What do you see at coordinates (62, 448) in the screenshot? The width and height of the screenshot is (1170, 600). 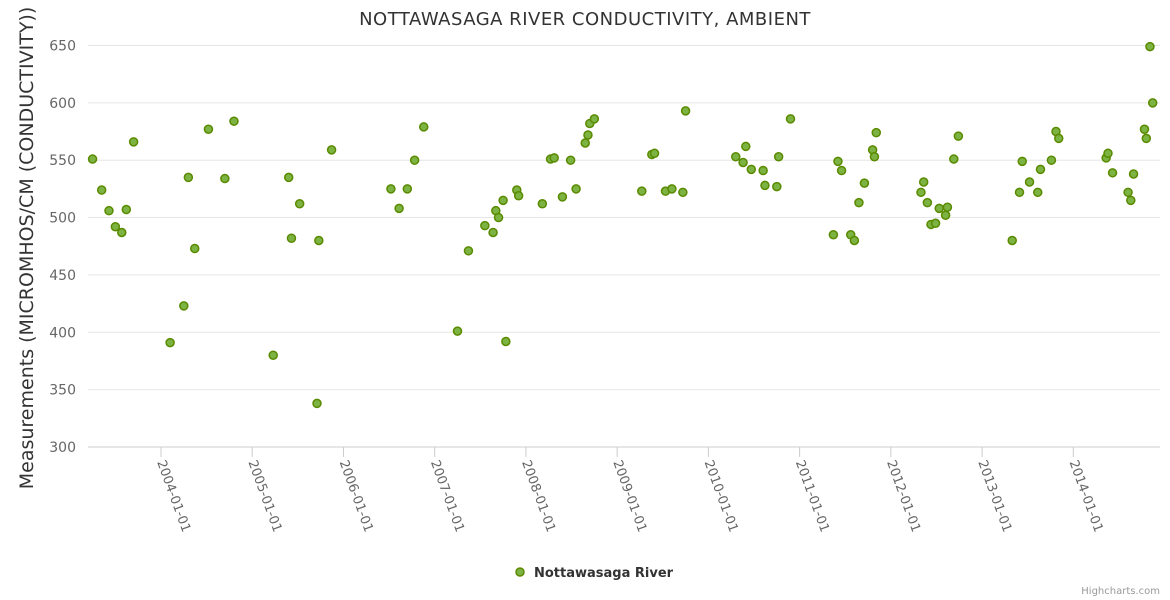 I see `y-tick-label: 300` at bounding box center [62, 448].